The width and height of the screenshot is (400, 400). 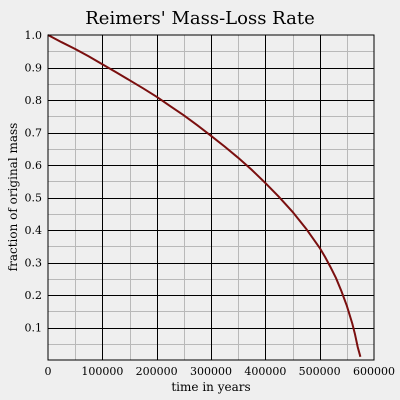 What do you see at coordinates (34, 100) in the screenshot?
I see `y-tick-label: 0.8` at bounding box center [34, 100].